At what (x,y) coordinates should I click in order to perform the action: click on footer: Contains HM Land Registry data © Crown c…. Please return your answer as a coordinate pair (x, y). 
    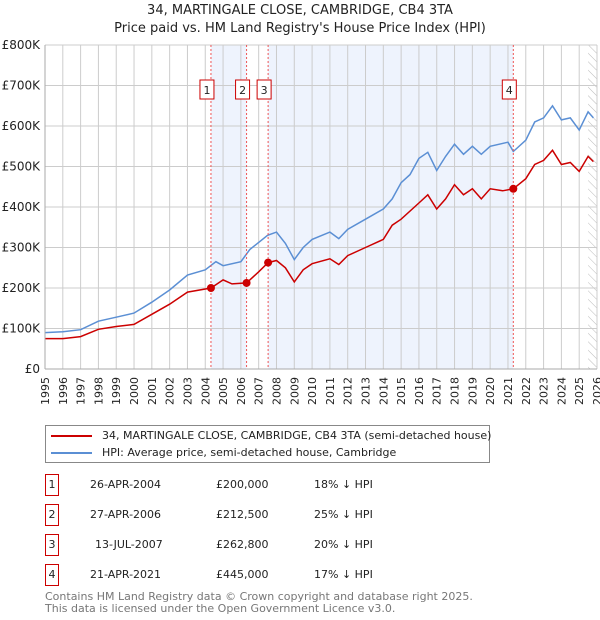
    Looking at the image, I should click on (259, 603).